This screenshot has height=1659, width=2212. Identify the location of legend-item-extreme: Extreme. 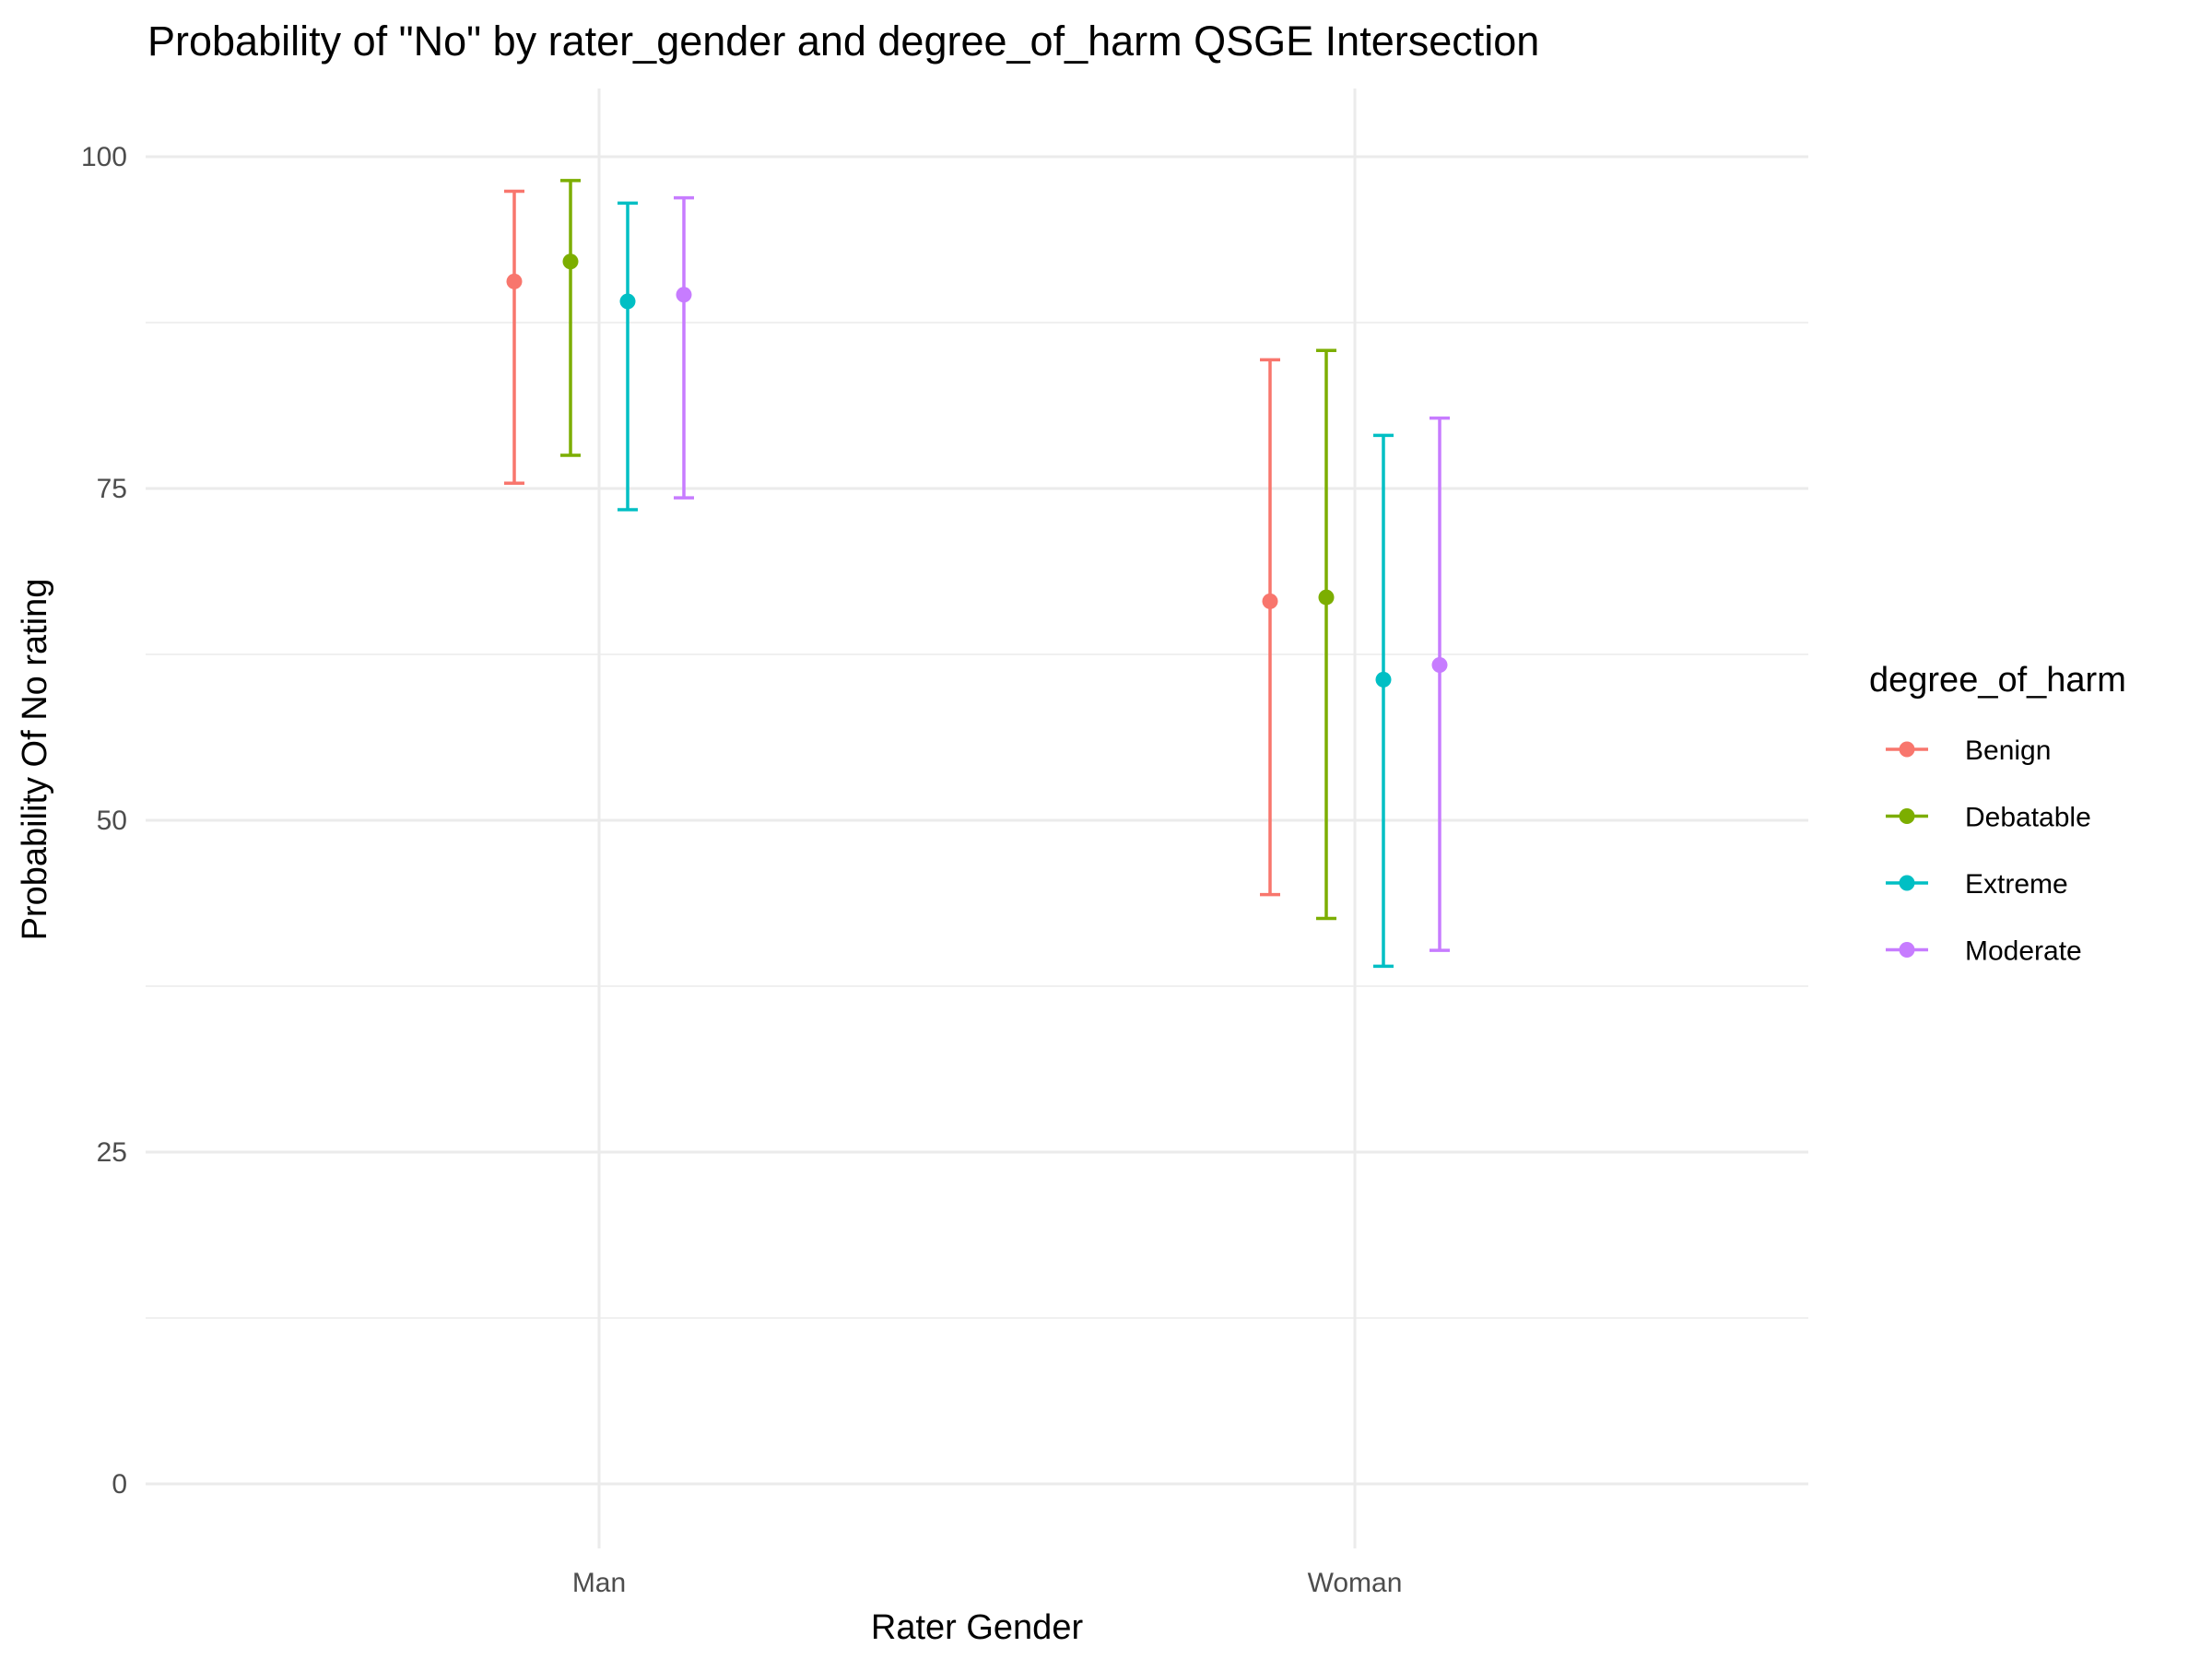
(1977, 884).